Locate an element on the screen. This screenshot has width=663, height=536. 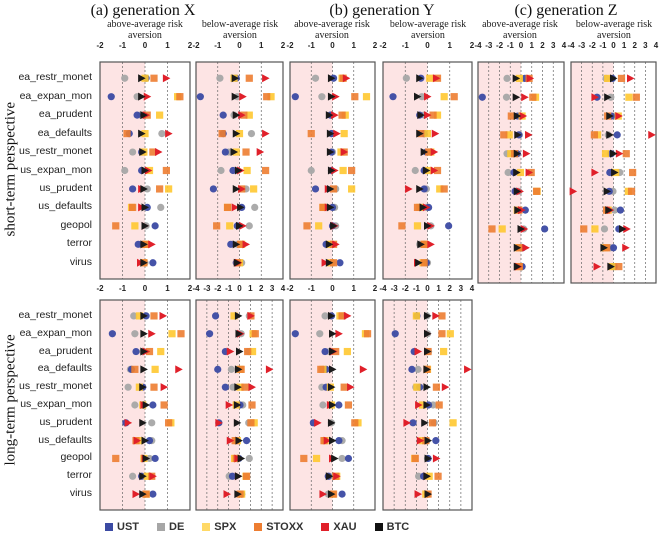
marker-short-Y-above-ust-us_prudent is located at coordinates (315, 189).